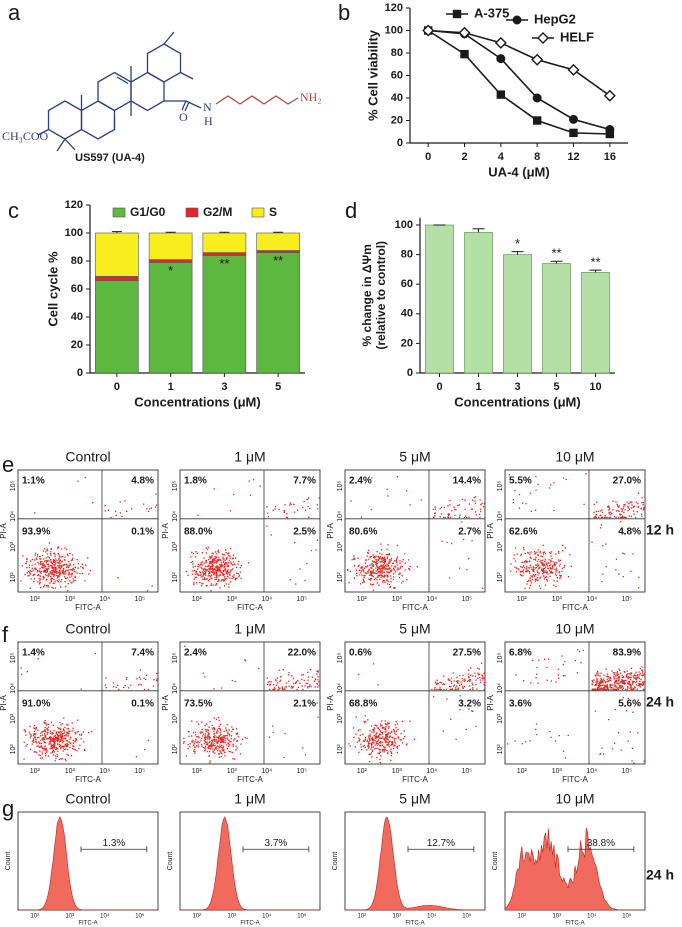 Image resolution: width=682 pixels, height=927 pixels. I want to click on line, so click(519, 63).